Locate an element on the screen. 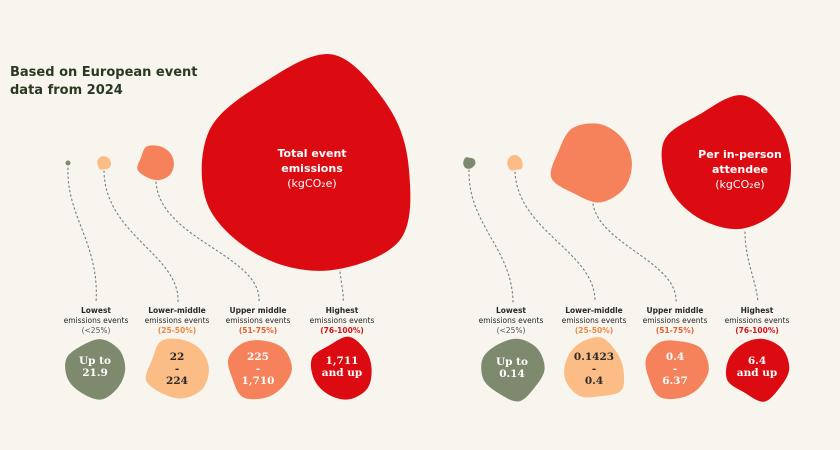 This screenshot has width=840, height=450. panel-2-size-blob-lowest is located at coordinates (469, 163).